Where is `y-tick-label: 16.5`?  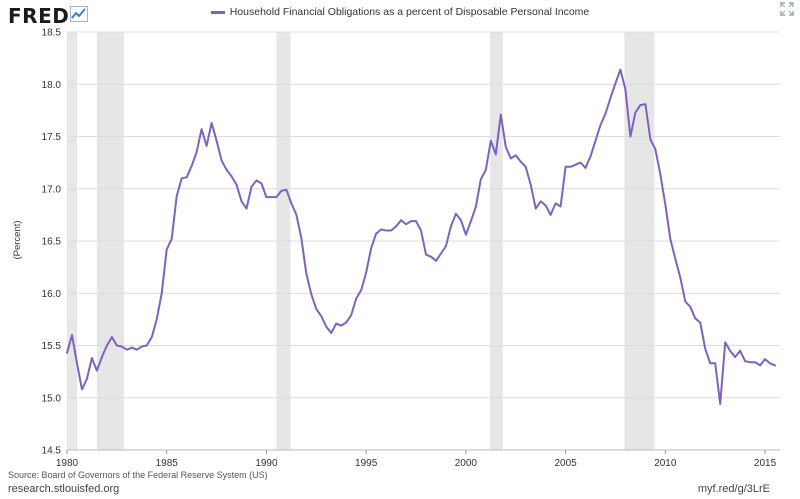
y-tick-label: 16.5 is located at coordinates (52, 242).